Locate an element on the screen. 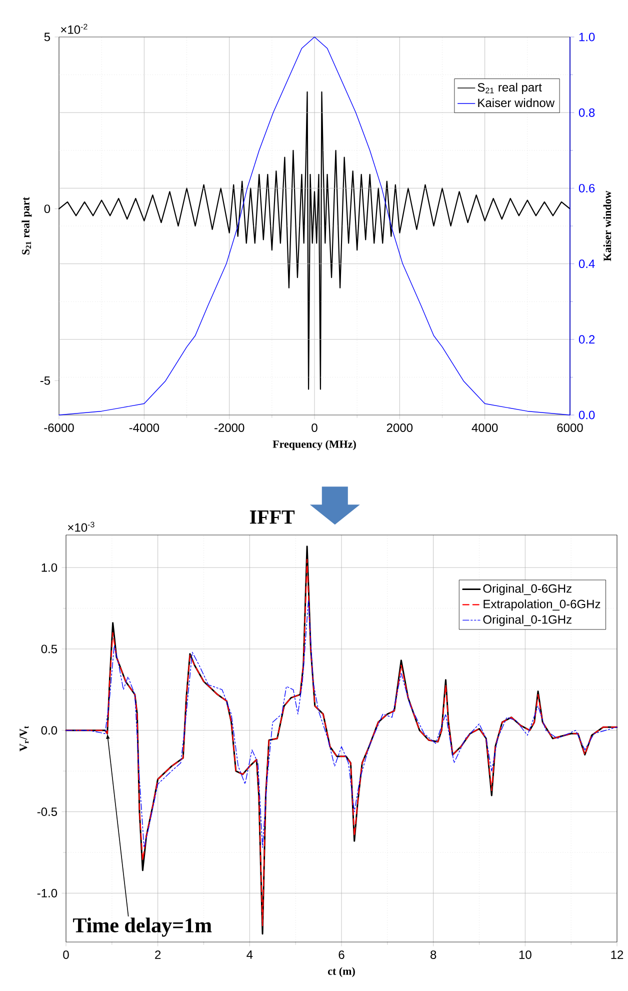 The image size is (628, 991). y-tick-label: -0.5 is located at coordinates (48, 812).